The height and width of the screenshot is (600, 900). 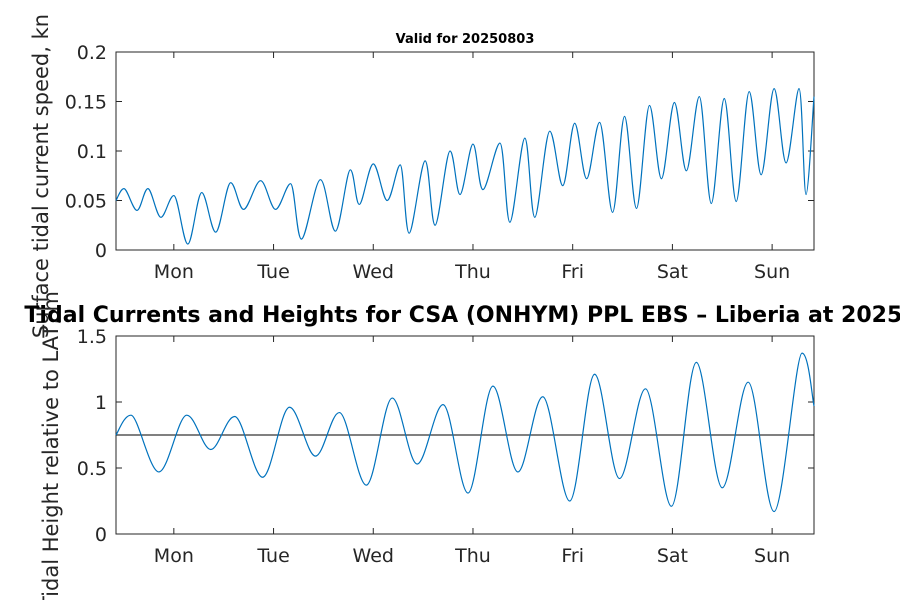 What do you see at coordinates (373, 272) in the screenshot?
I see `current-speed-x-tick-label: Wed` at bounding box center [373, 272].